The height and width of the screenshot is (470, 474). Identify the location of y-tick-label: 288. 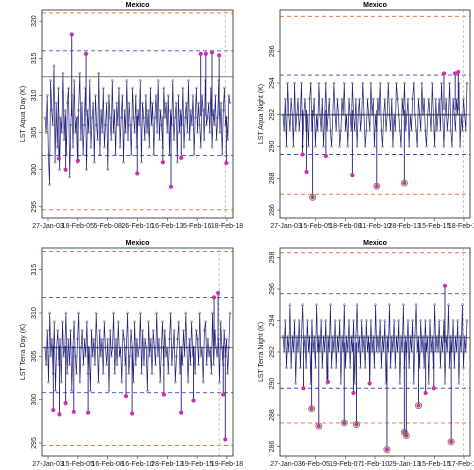
(272, 415).